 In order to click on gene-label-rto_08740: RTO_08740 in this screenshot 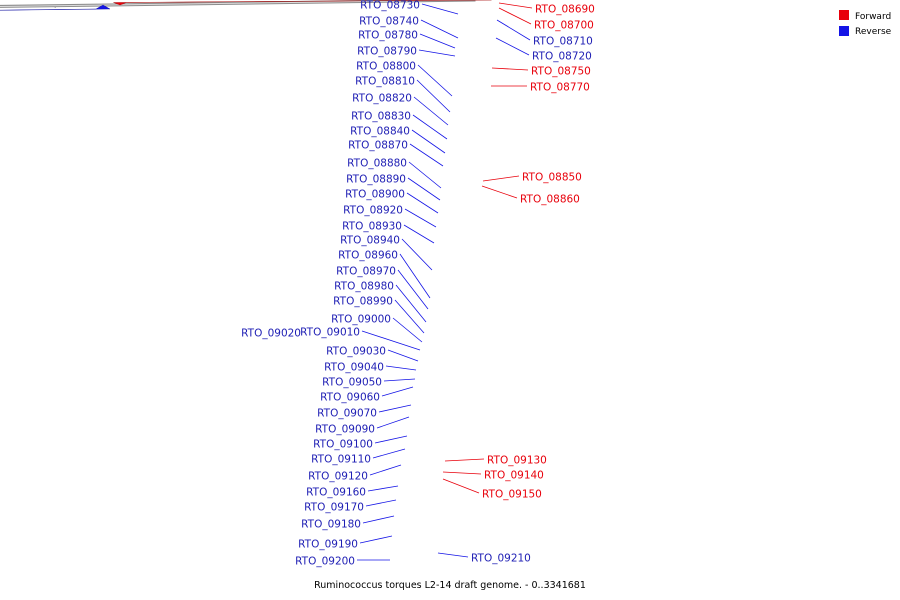, I will do `click(389, 22)`.